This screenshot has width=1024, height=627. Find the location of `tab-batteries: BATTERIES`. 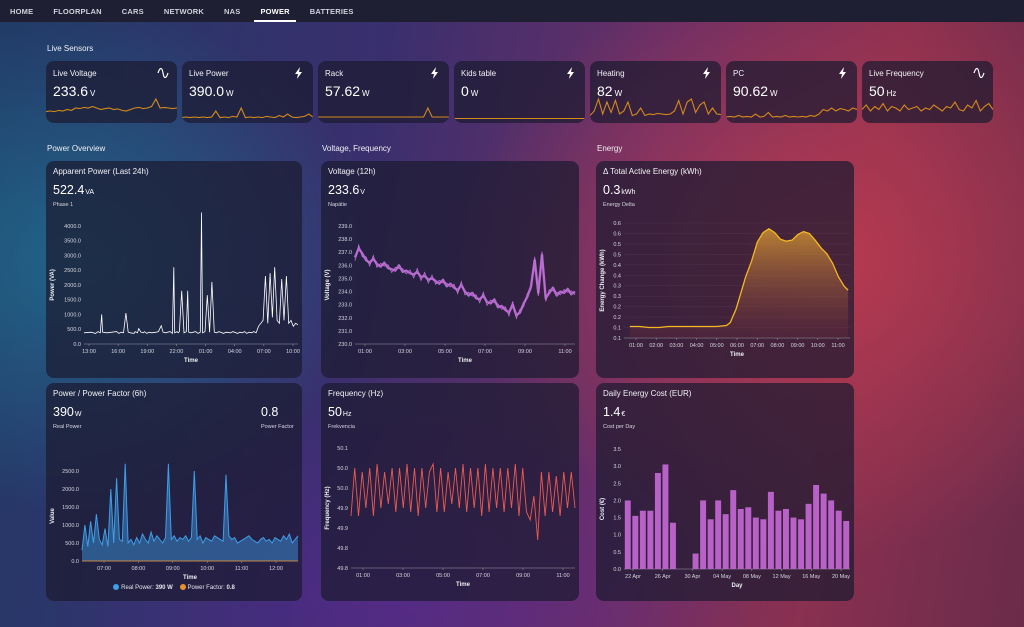

tab-batteries: BATTERIES is located at coordinates (331, 11).